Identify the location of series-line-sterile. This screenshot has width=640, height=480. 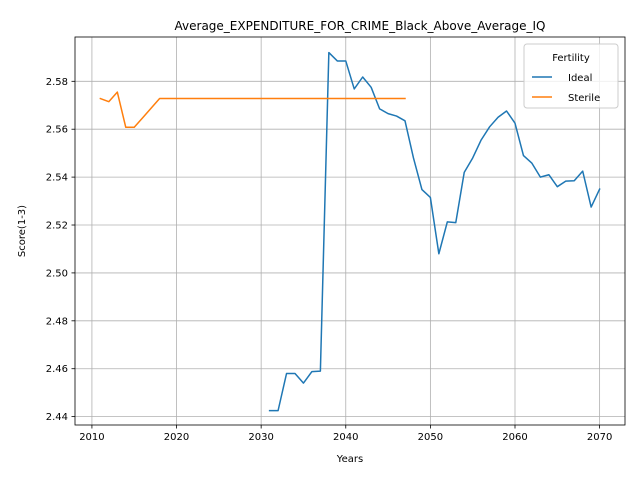
(252, 110).